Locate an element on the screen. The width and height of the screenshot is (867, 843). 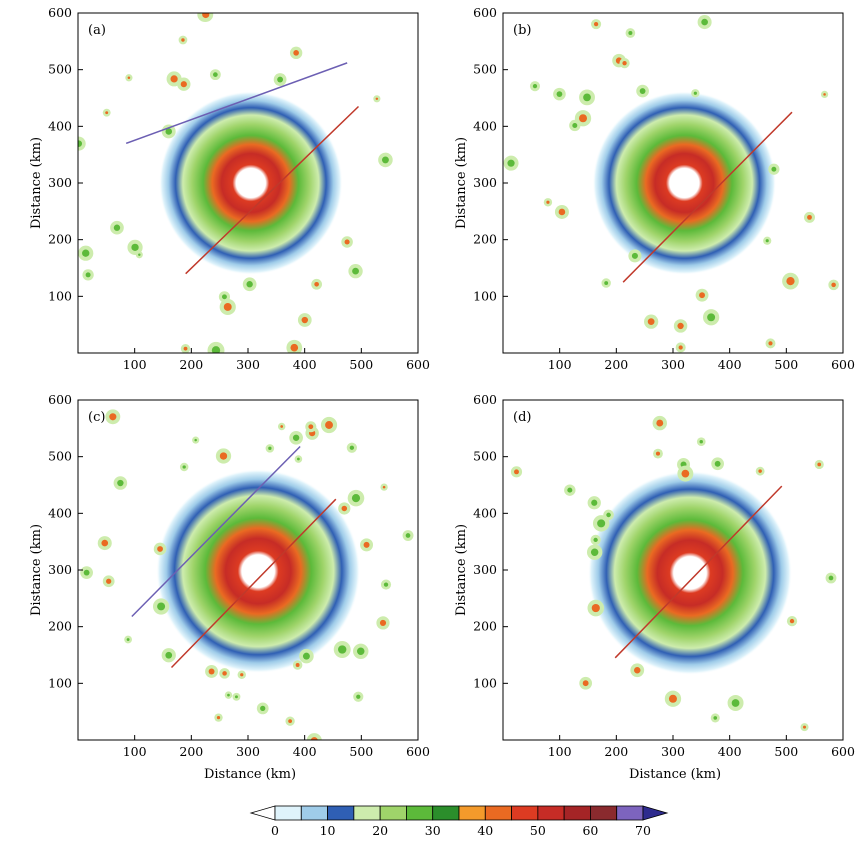
panel-d-yticks: 100 200 300 400 500 600 is located at coordinates (490, 541).